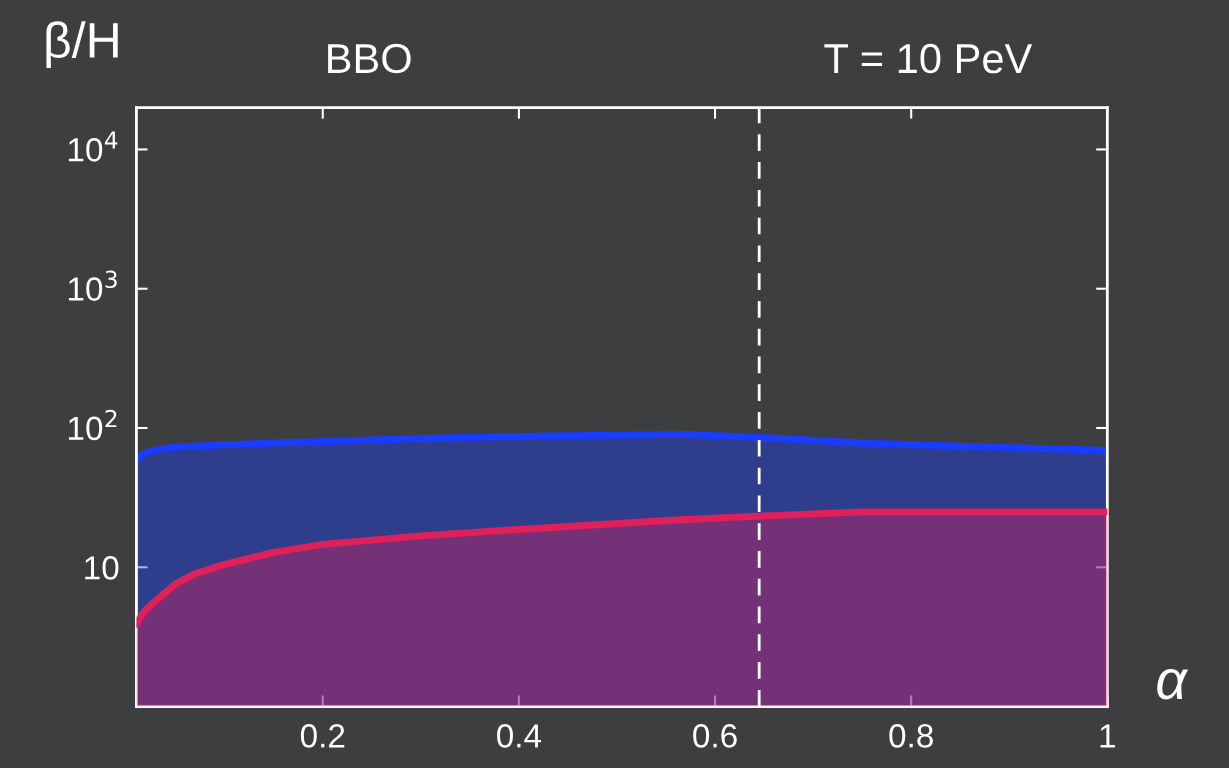  Describe the element at coordinates (322, 736) in the screenshot. I see `x-tick-label: 0.2` at that location.